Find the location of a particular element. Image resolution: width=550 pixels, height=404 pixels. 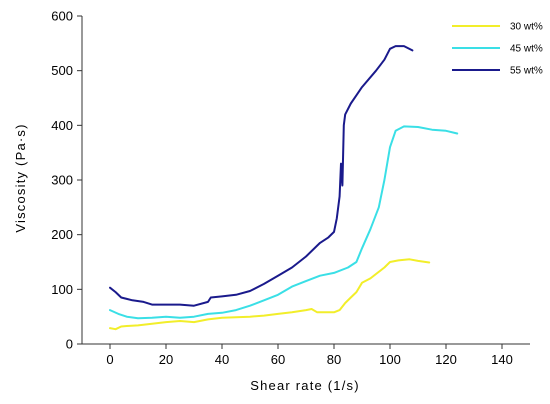

y-tick-label: 0 is located at coordinates (69, 344).